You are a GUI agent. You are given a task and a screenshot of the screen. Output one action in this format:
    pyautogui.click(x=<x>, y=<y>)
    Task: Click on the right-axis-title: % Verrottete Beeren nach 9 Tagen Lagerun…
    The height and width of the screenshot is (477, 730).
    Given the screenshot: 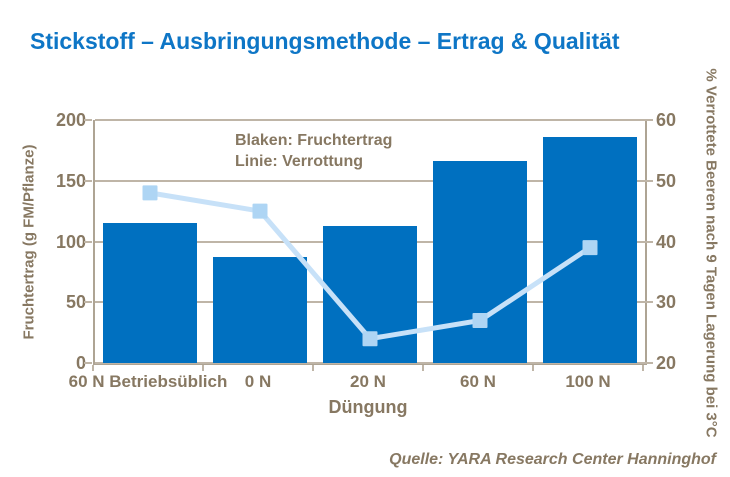 What is the action you would take?
    pyautogui.click(x=711, y=253)
    